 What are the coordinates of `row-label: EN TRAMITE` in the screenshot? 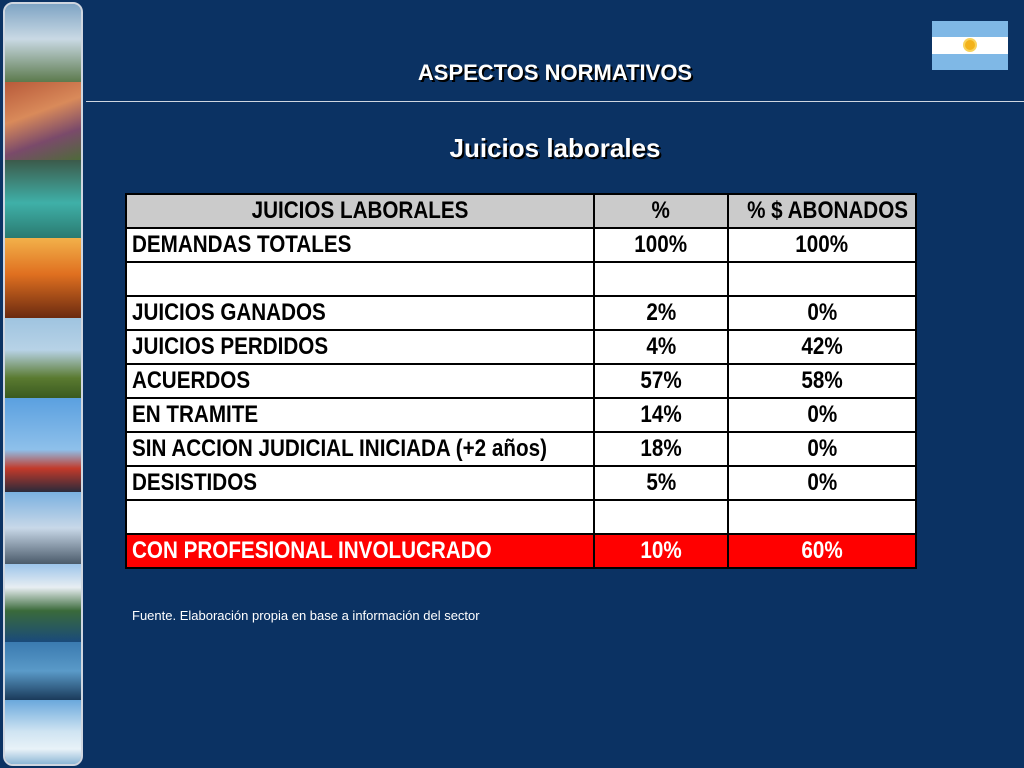 It's located at (360, 415).